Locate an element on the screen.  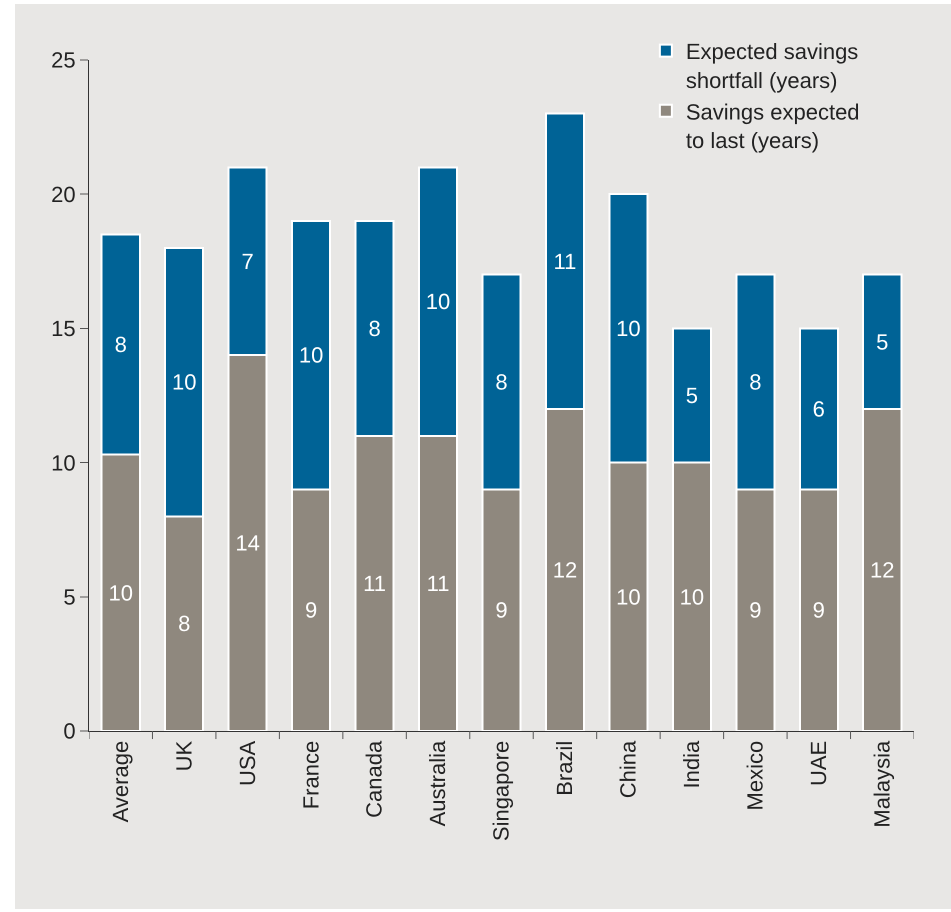
x-tick-label: UK is located at coordinates (183, 756).